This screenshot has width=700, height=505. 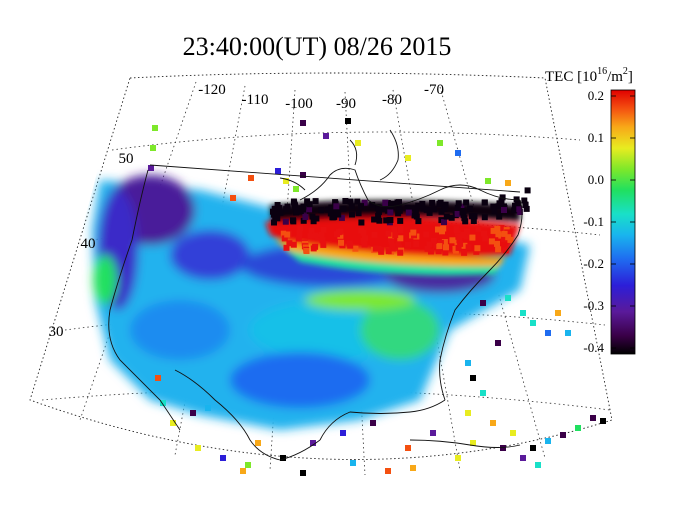 What do you see at coordinates (593, 221) in the screenshot?
I see `colorbar-tick-label: -0.1` at bounding box center [593, 221].